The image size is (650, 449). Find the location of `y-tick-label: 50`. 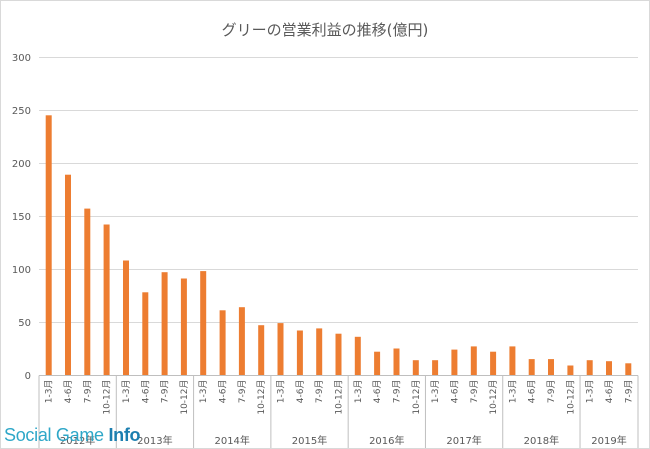

y-tick-label: 50 is located at coordinates (24, 323).